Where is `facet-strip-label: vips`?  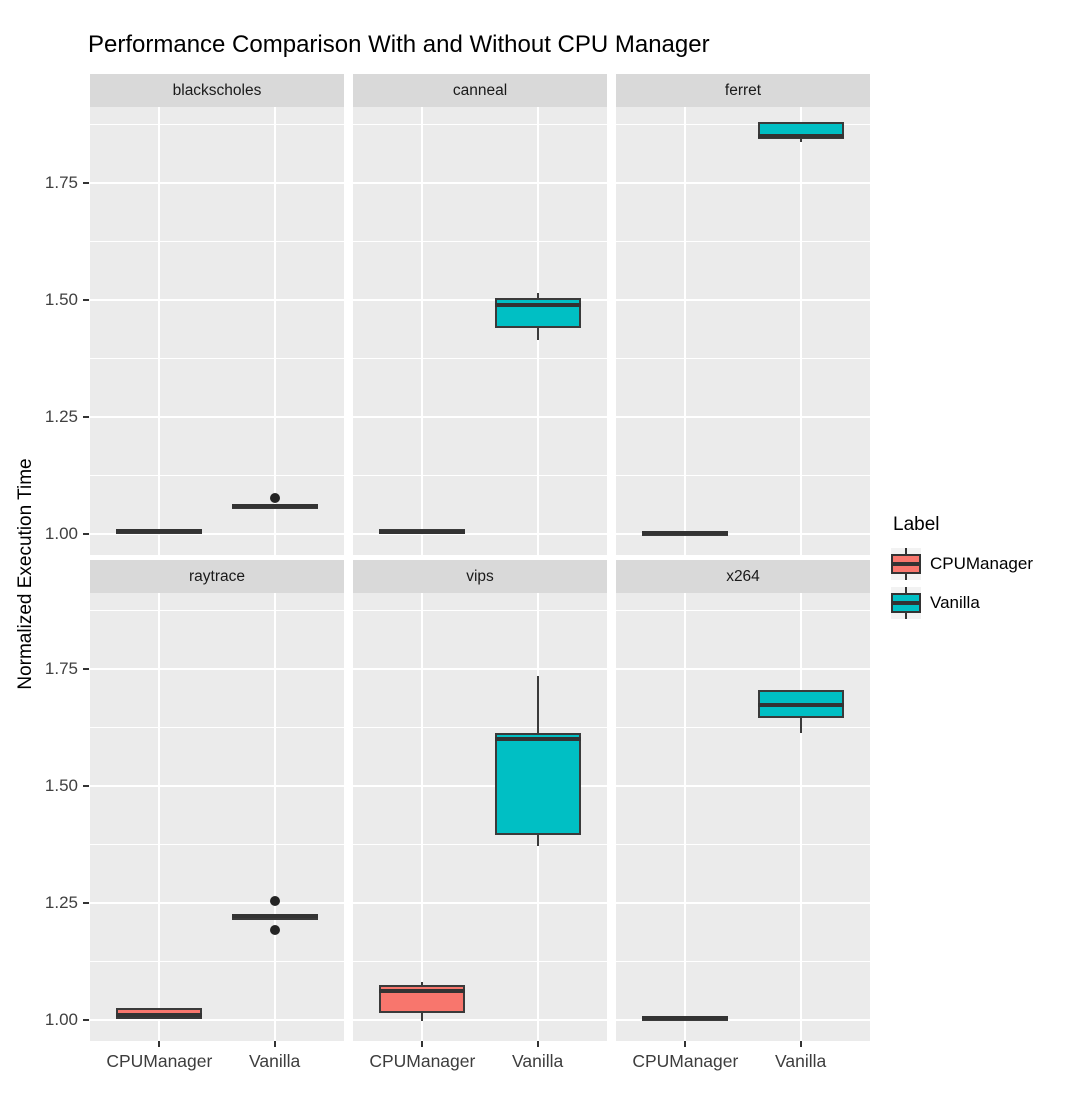 facet-strip-label: vips is located at coordinates (480, 576).